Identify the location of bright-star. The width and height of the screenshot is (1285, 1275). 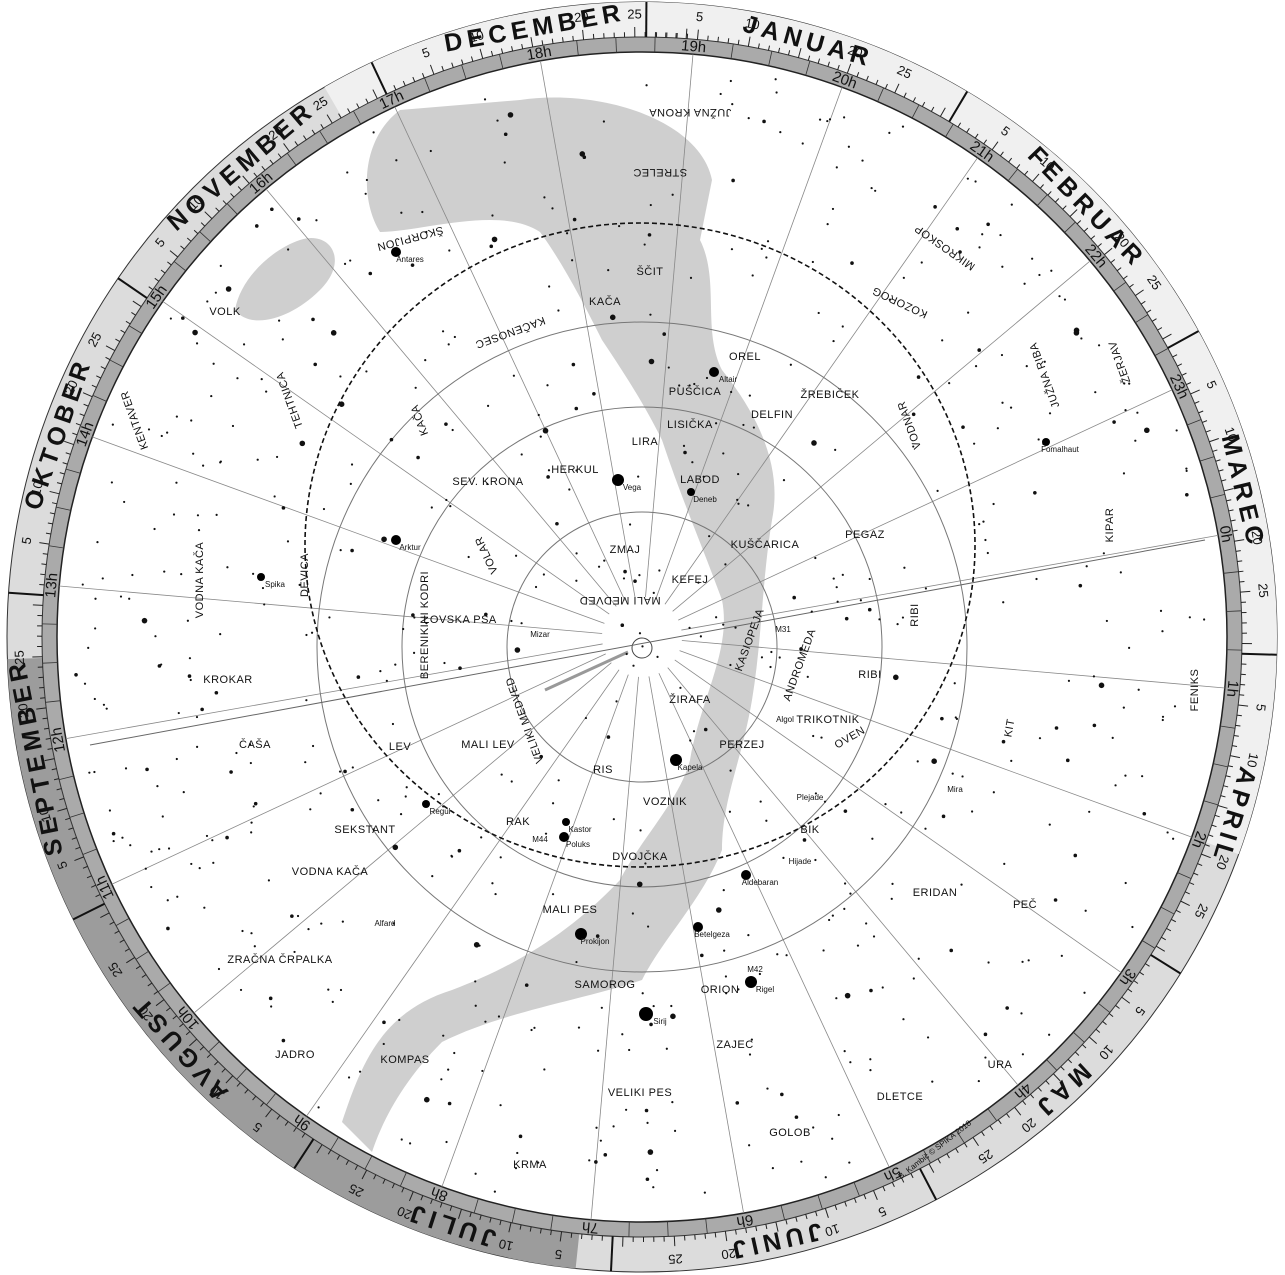
(581, 934).